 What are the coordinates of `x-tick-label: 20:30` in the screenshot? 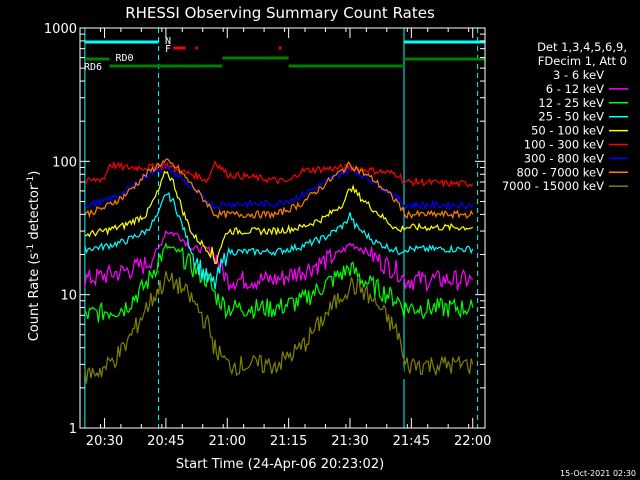 It's located at (104, 441).